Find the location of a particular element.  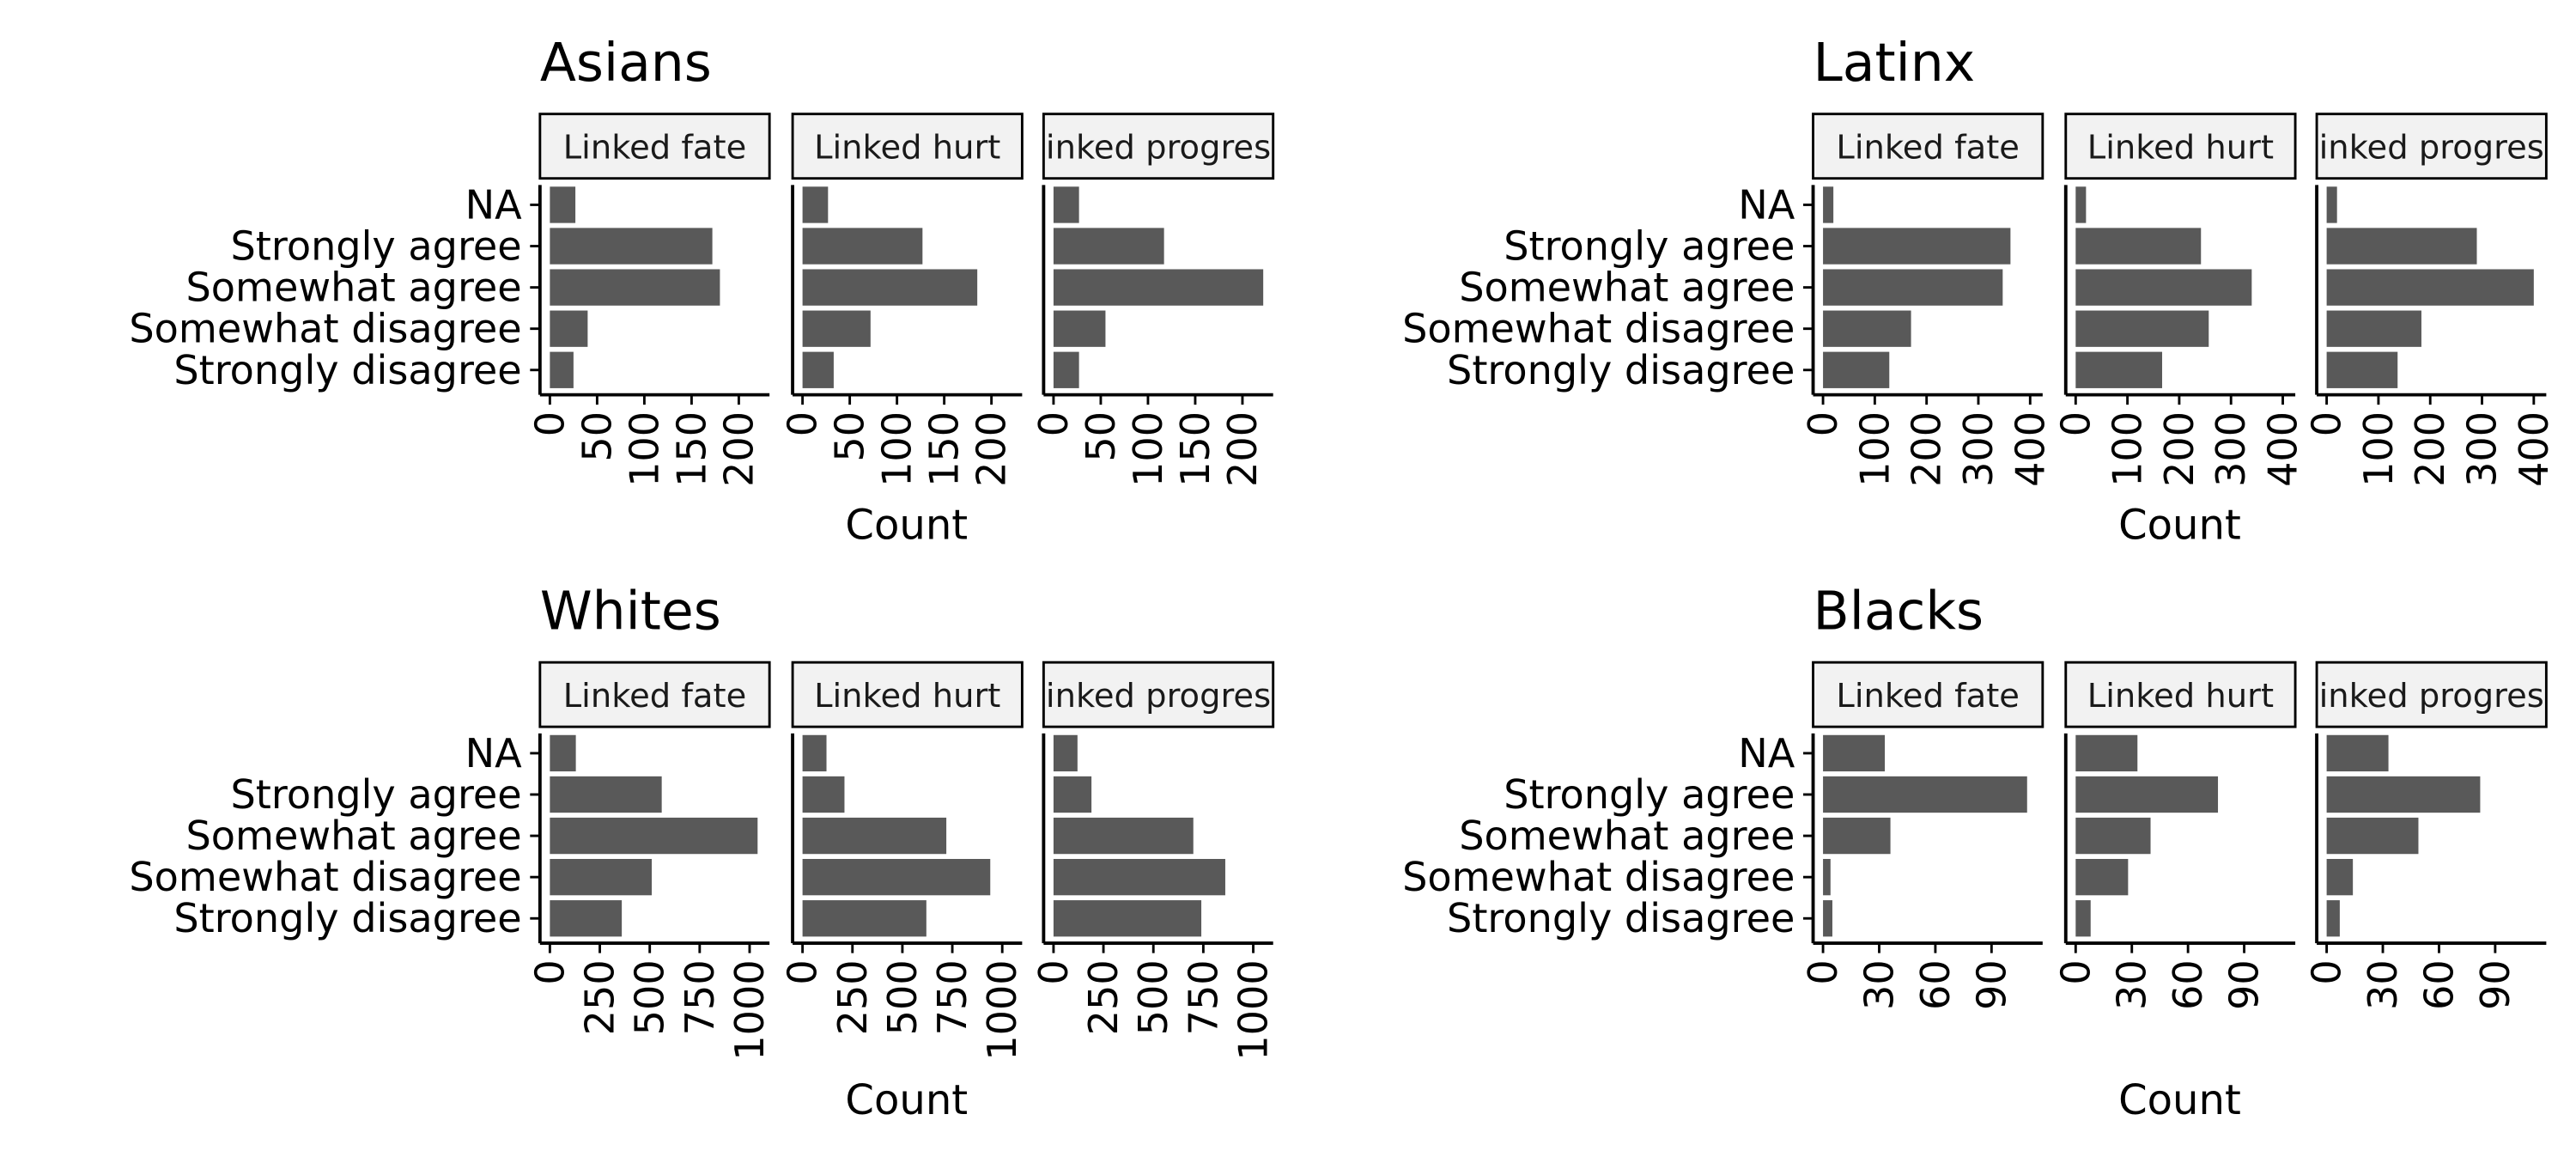

blacks-linked-fate-x-tick-label: 0 is located at coordinates (1823, 972).